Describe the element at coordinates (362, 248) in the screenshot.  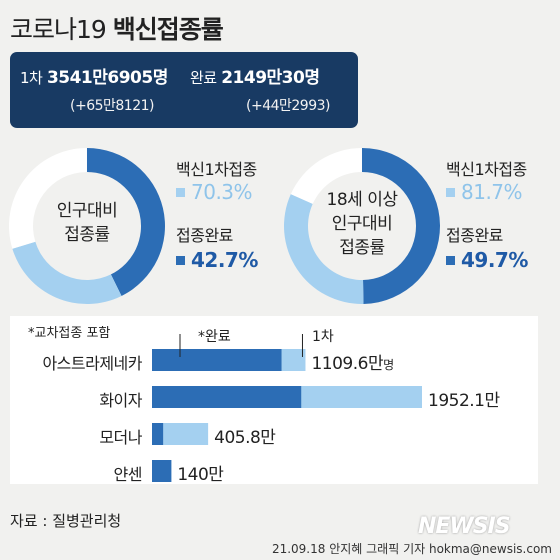
I see `donut-2-center-line-3: 접종률` at that location.